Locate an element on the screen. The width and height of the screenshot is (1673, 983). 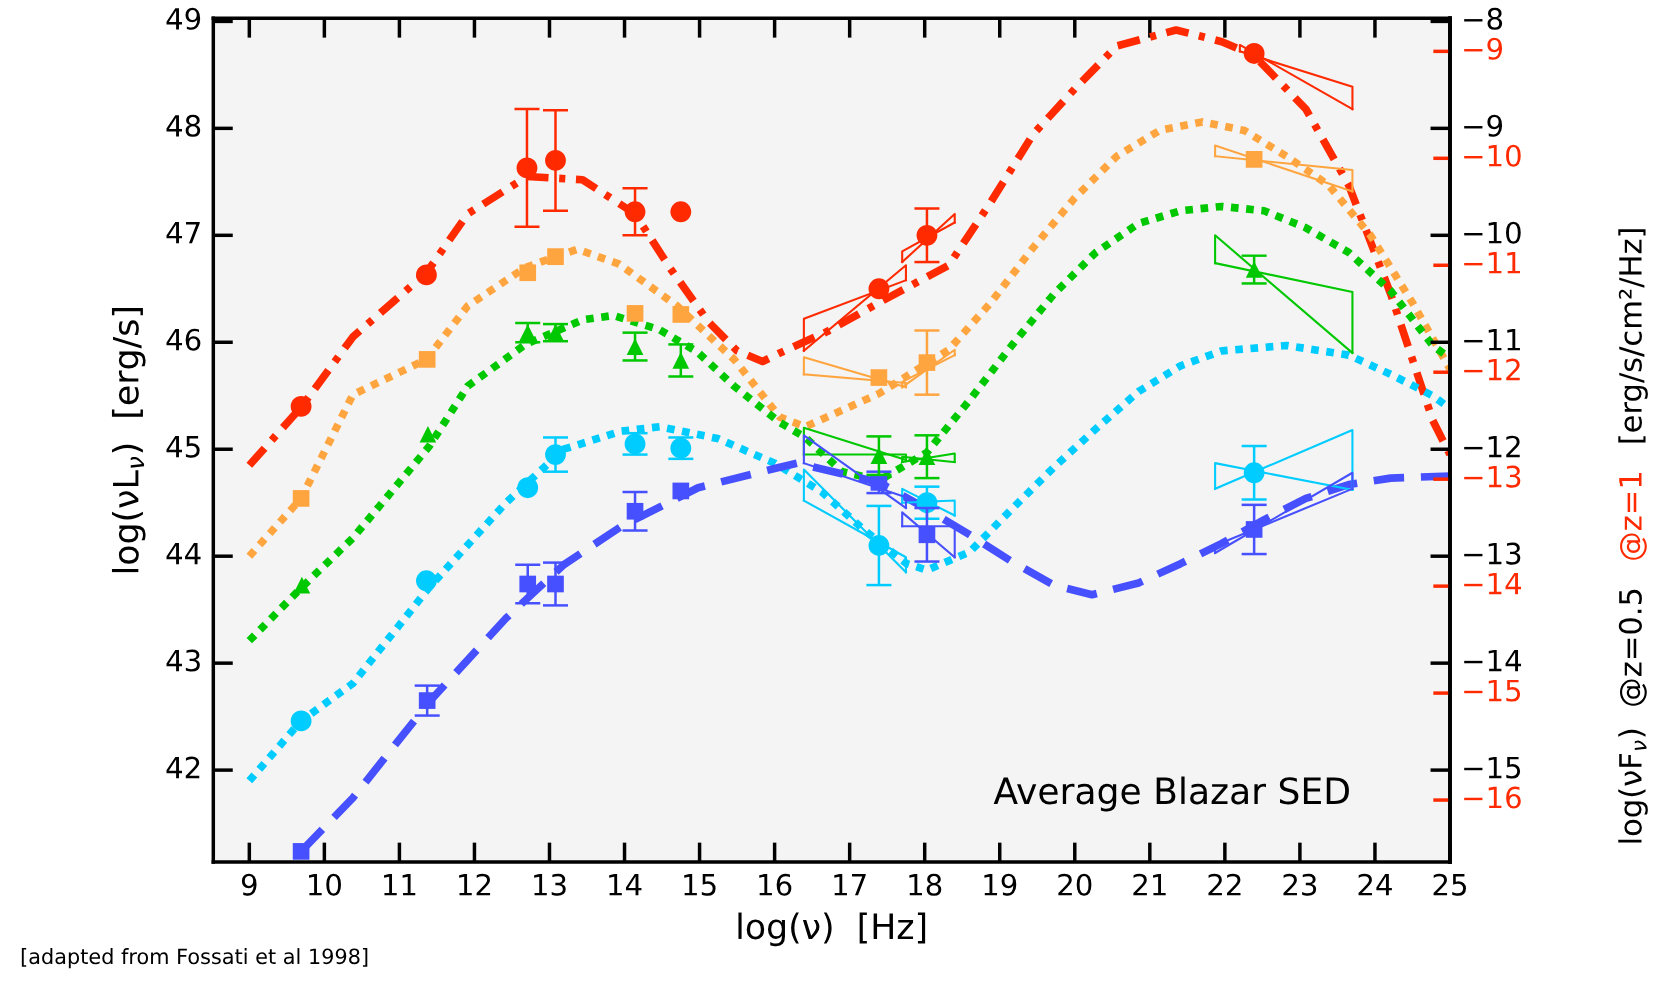
x-tick-label: 20 is located at coordinates (1075, 884).